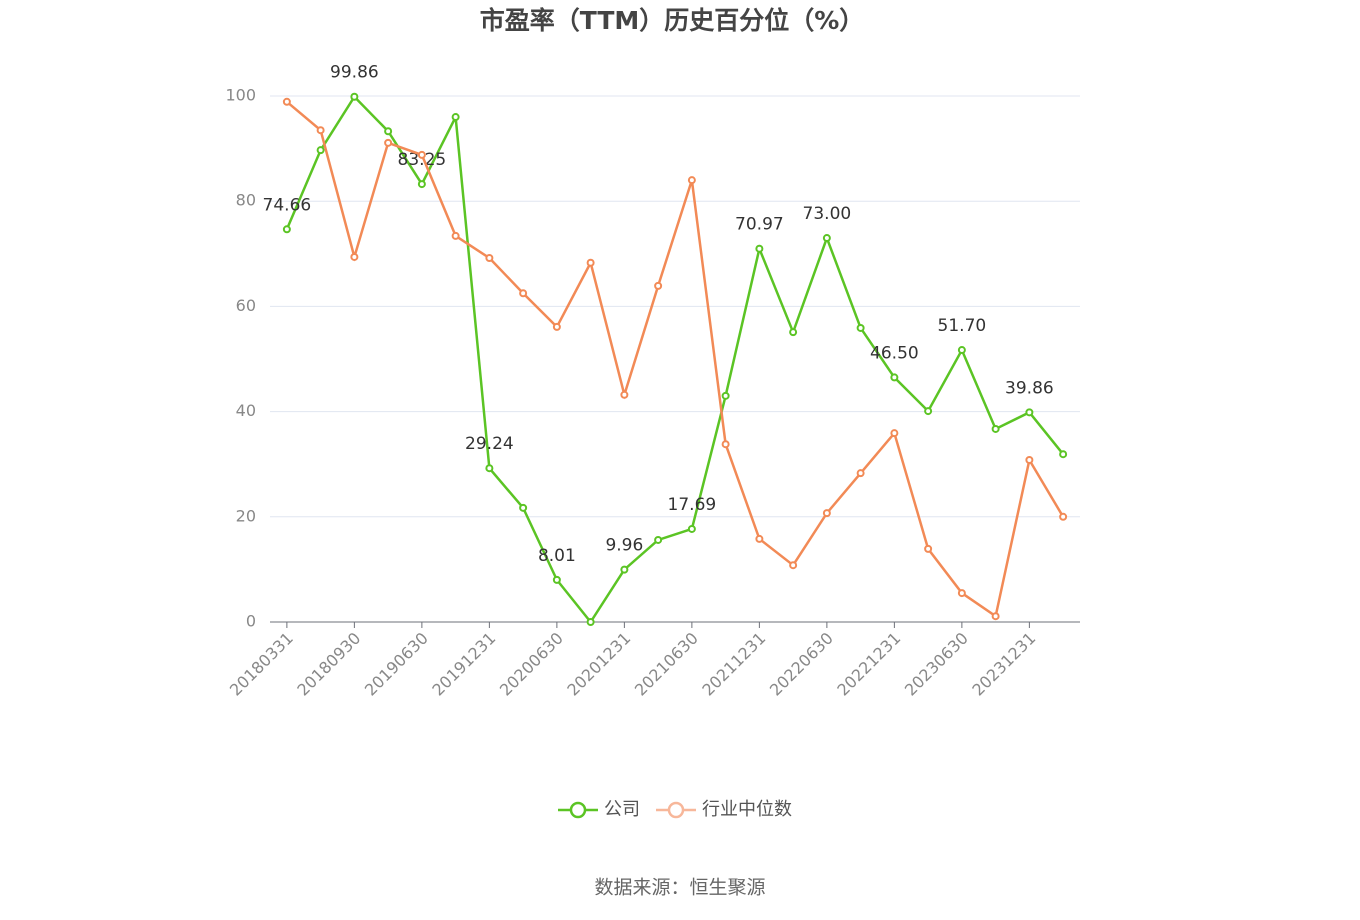 The width and height of the screenshot is (1360, 920). Describe the element at coordinates (827, 214) in the screenshot. I see `data-label: 73.00` at that location.